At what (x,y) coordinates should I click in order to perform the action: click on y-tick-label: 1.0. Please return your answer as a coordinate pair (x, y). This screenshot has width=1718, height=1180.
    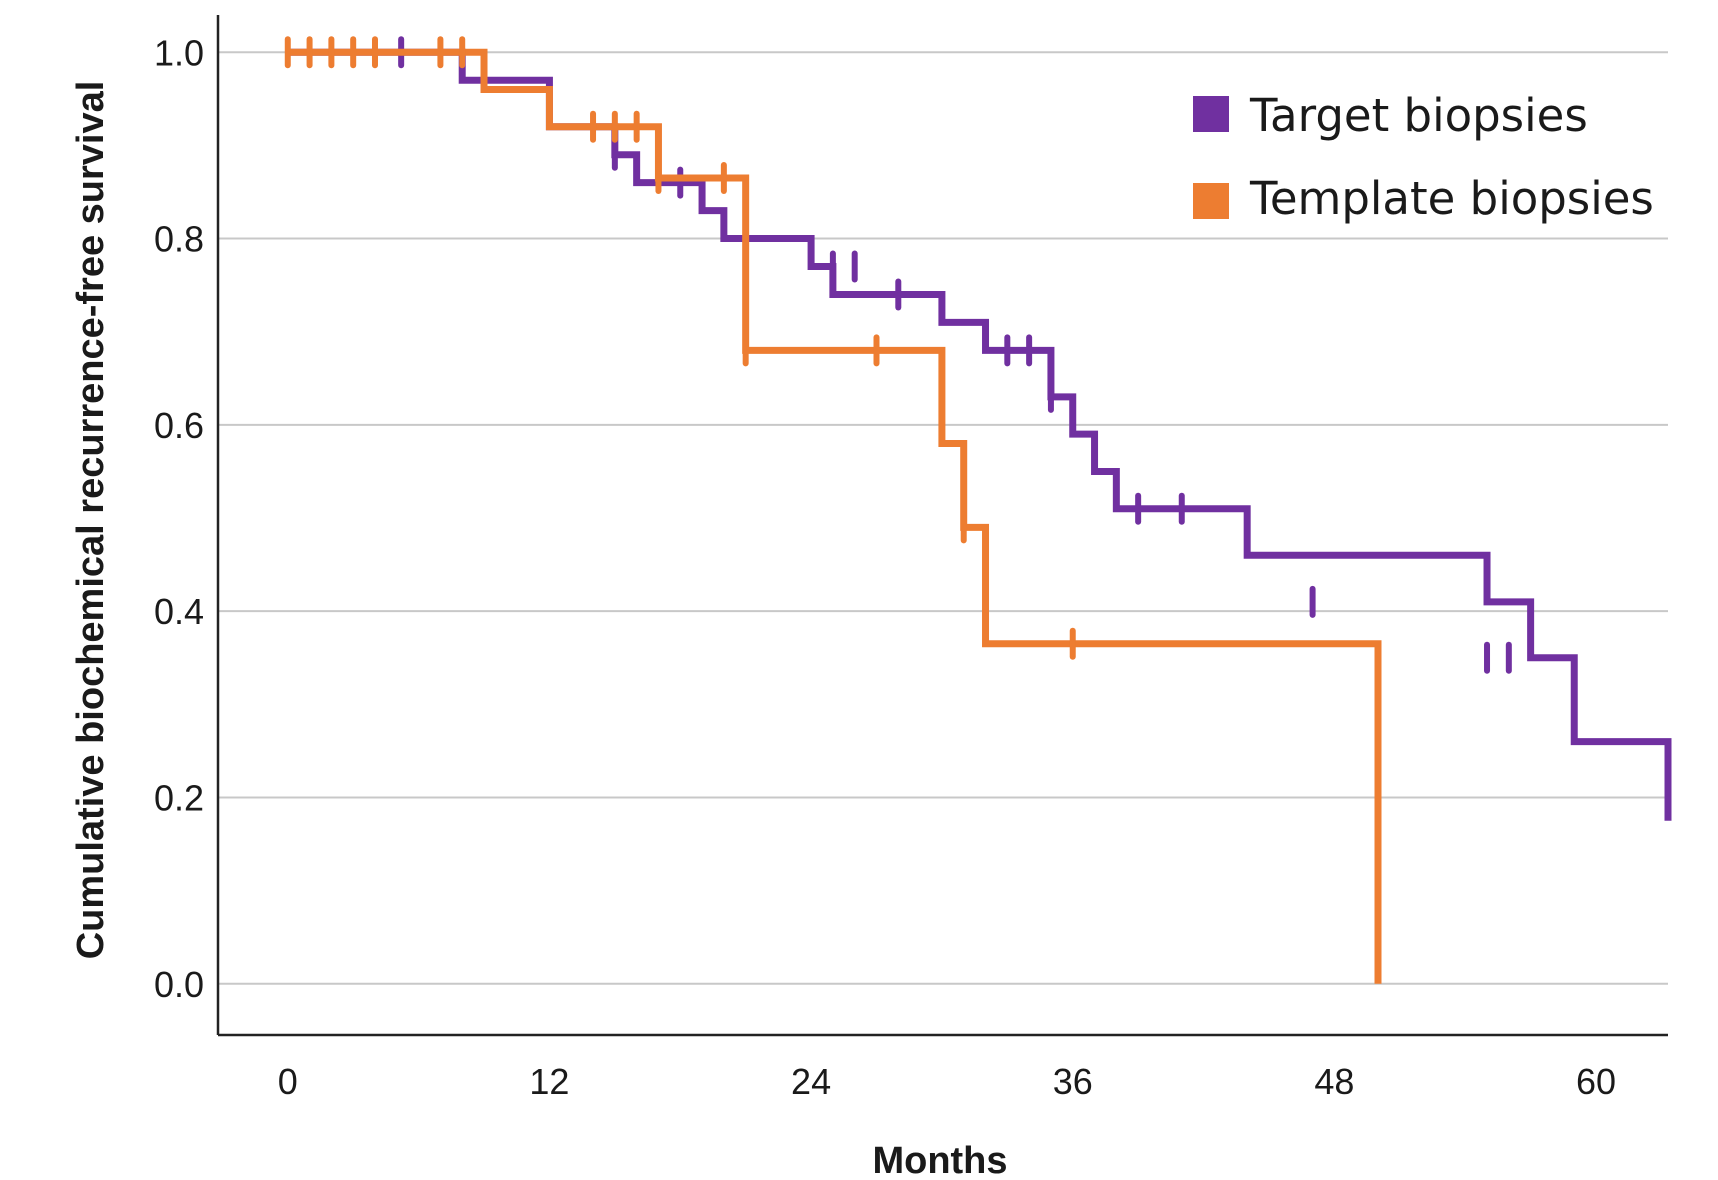
    Looking at the image, I should click on (179, 52).